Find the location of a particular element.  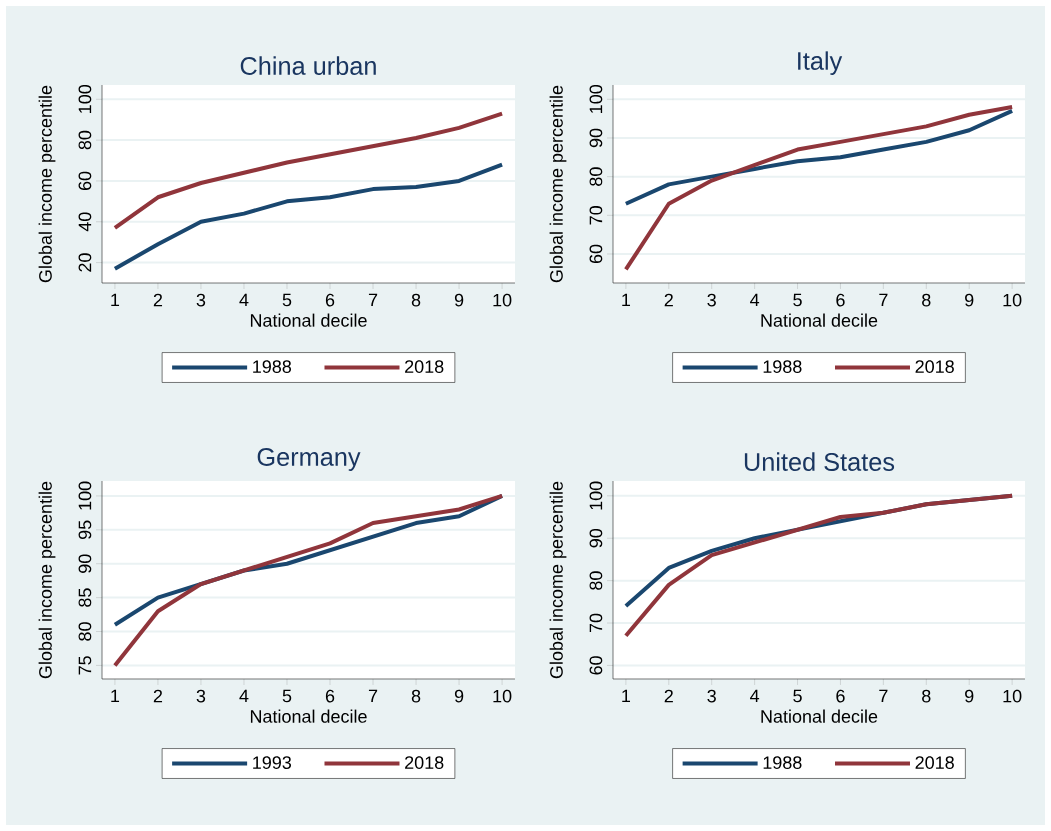

chart-title: United States is located at coordinates (819, 461).